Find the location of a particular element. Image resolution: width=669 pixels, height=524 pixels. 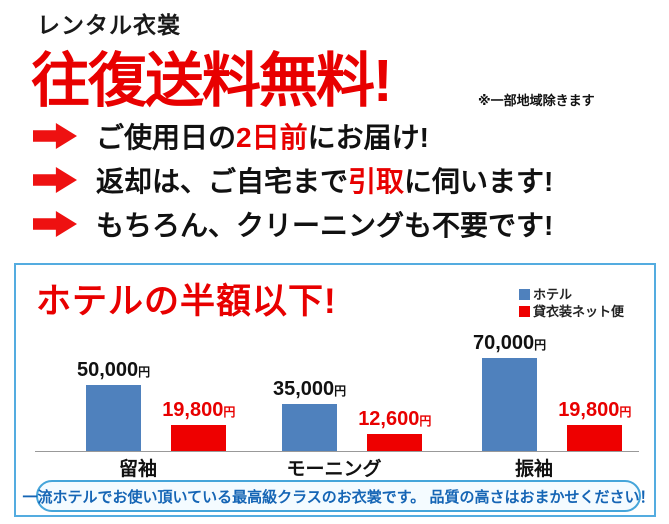

bullet-text: ご使用日の2日前にお届け! is located at coordinates (262, 137).